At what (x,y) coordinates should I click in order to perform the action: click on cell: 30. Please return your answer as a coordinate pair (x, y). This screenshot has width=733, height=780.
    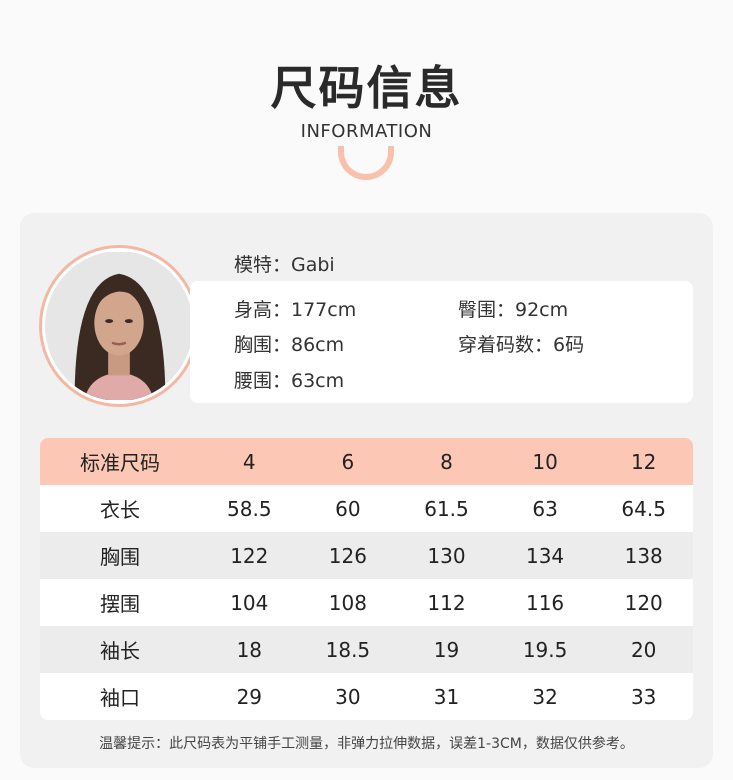
    Looking at the image, I should click on (348, 696).